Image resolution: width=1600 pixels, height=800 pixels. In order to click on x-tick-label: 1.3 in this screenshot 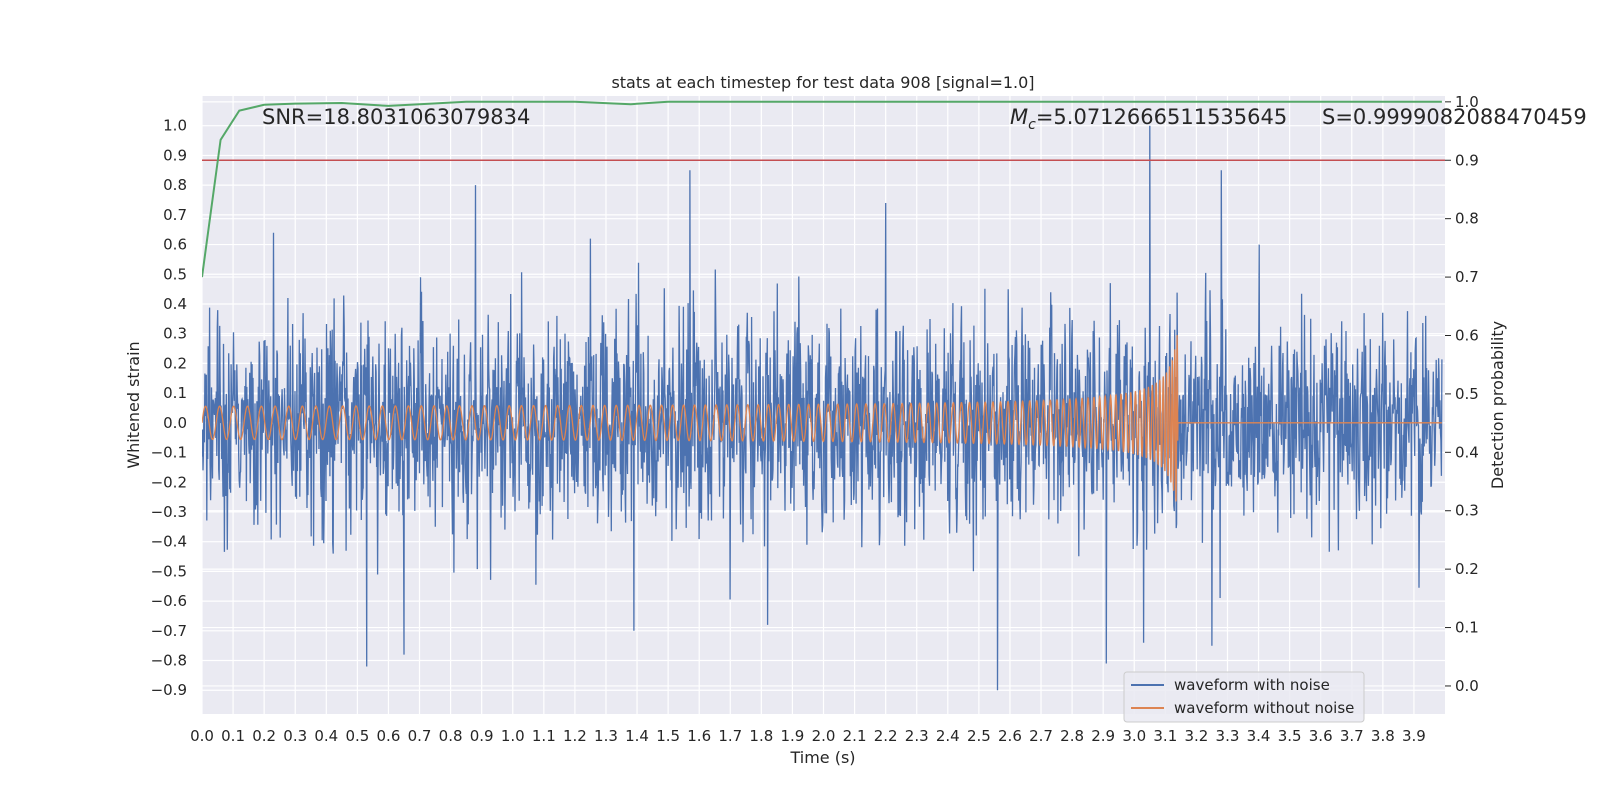, I will do `click(606, 736)`.